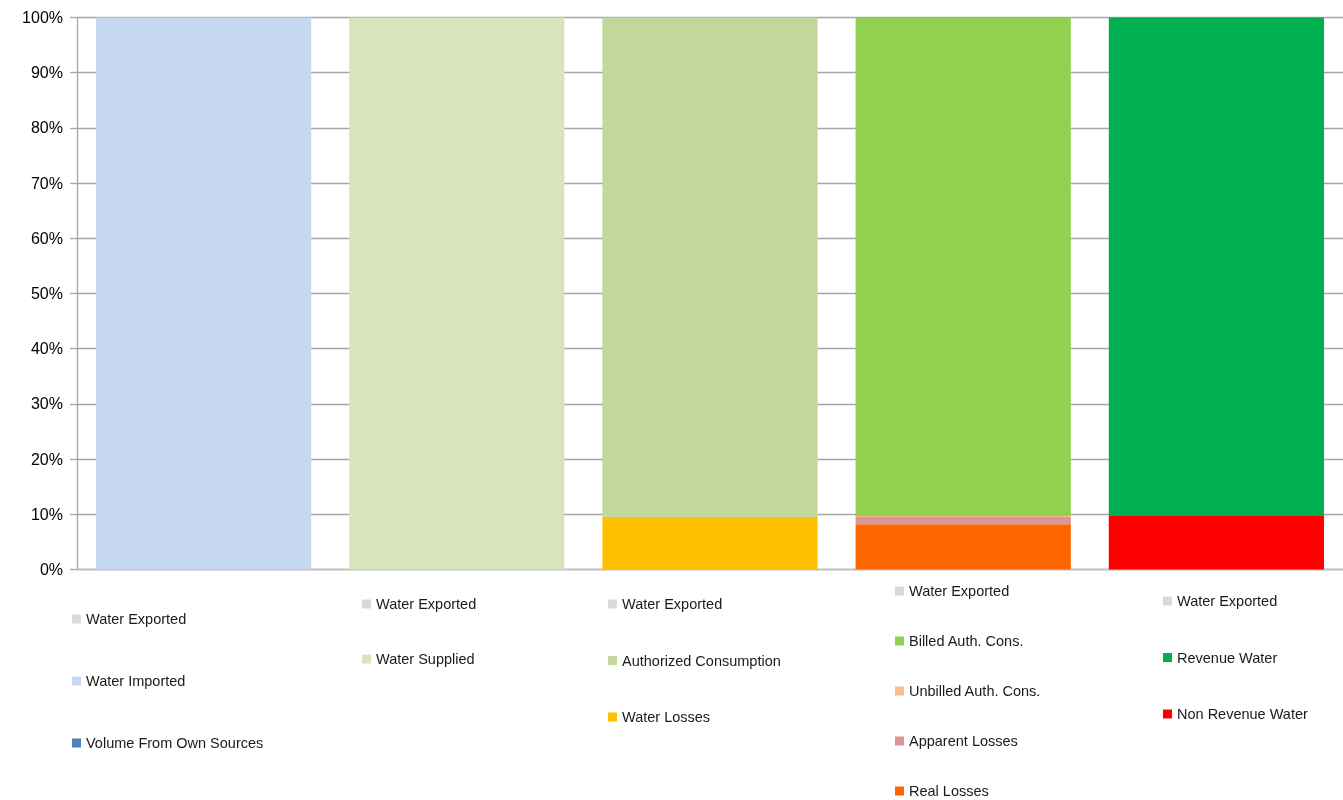 Image resolution: width=1343 pixels, height=800 pixels. What do you see at coordinates (46, 183) in the screenshot?
I see `y-tick-label: 70%` at bounding box center [46, 183].